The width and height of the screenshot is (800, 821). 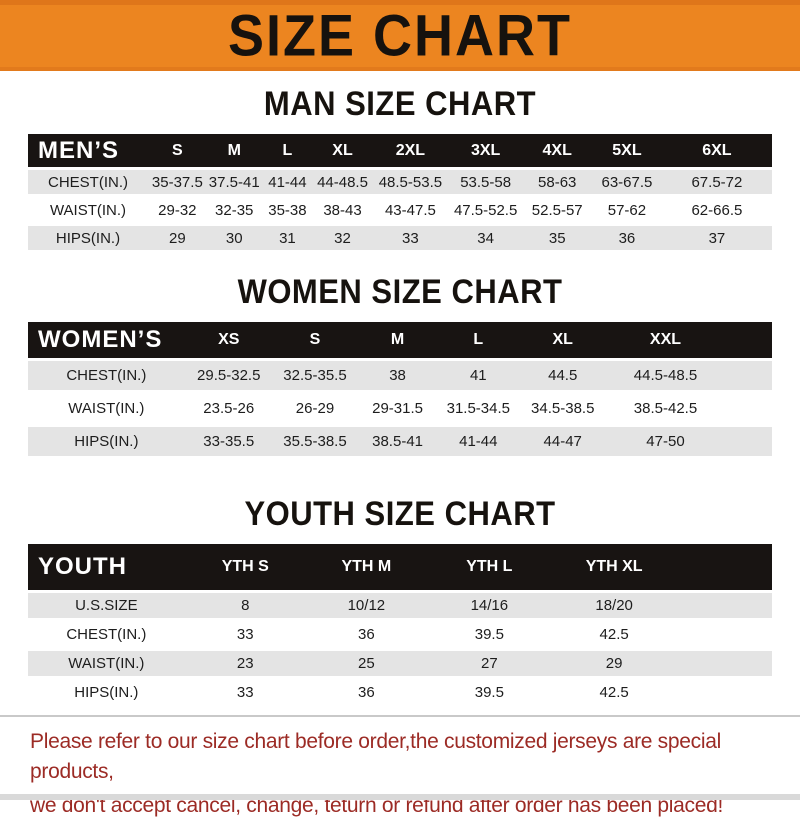 I want to click on size-cell: 44-47, so click(x=562, y=443).